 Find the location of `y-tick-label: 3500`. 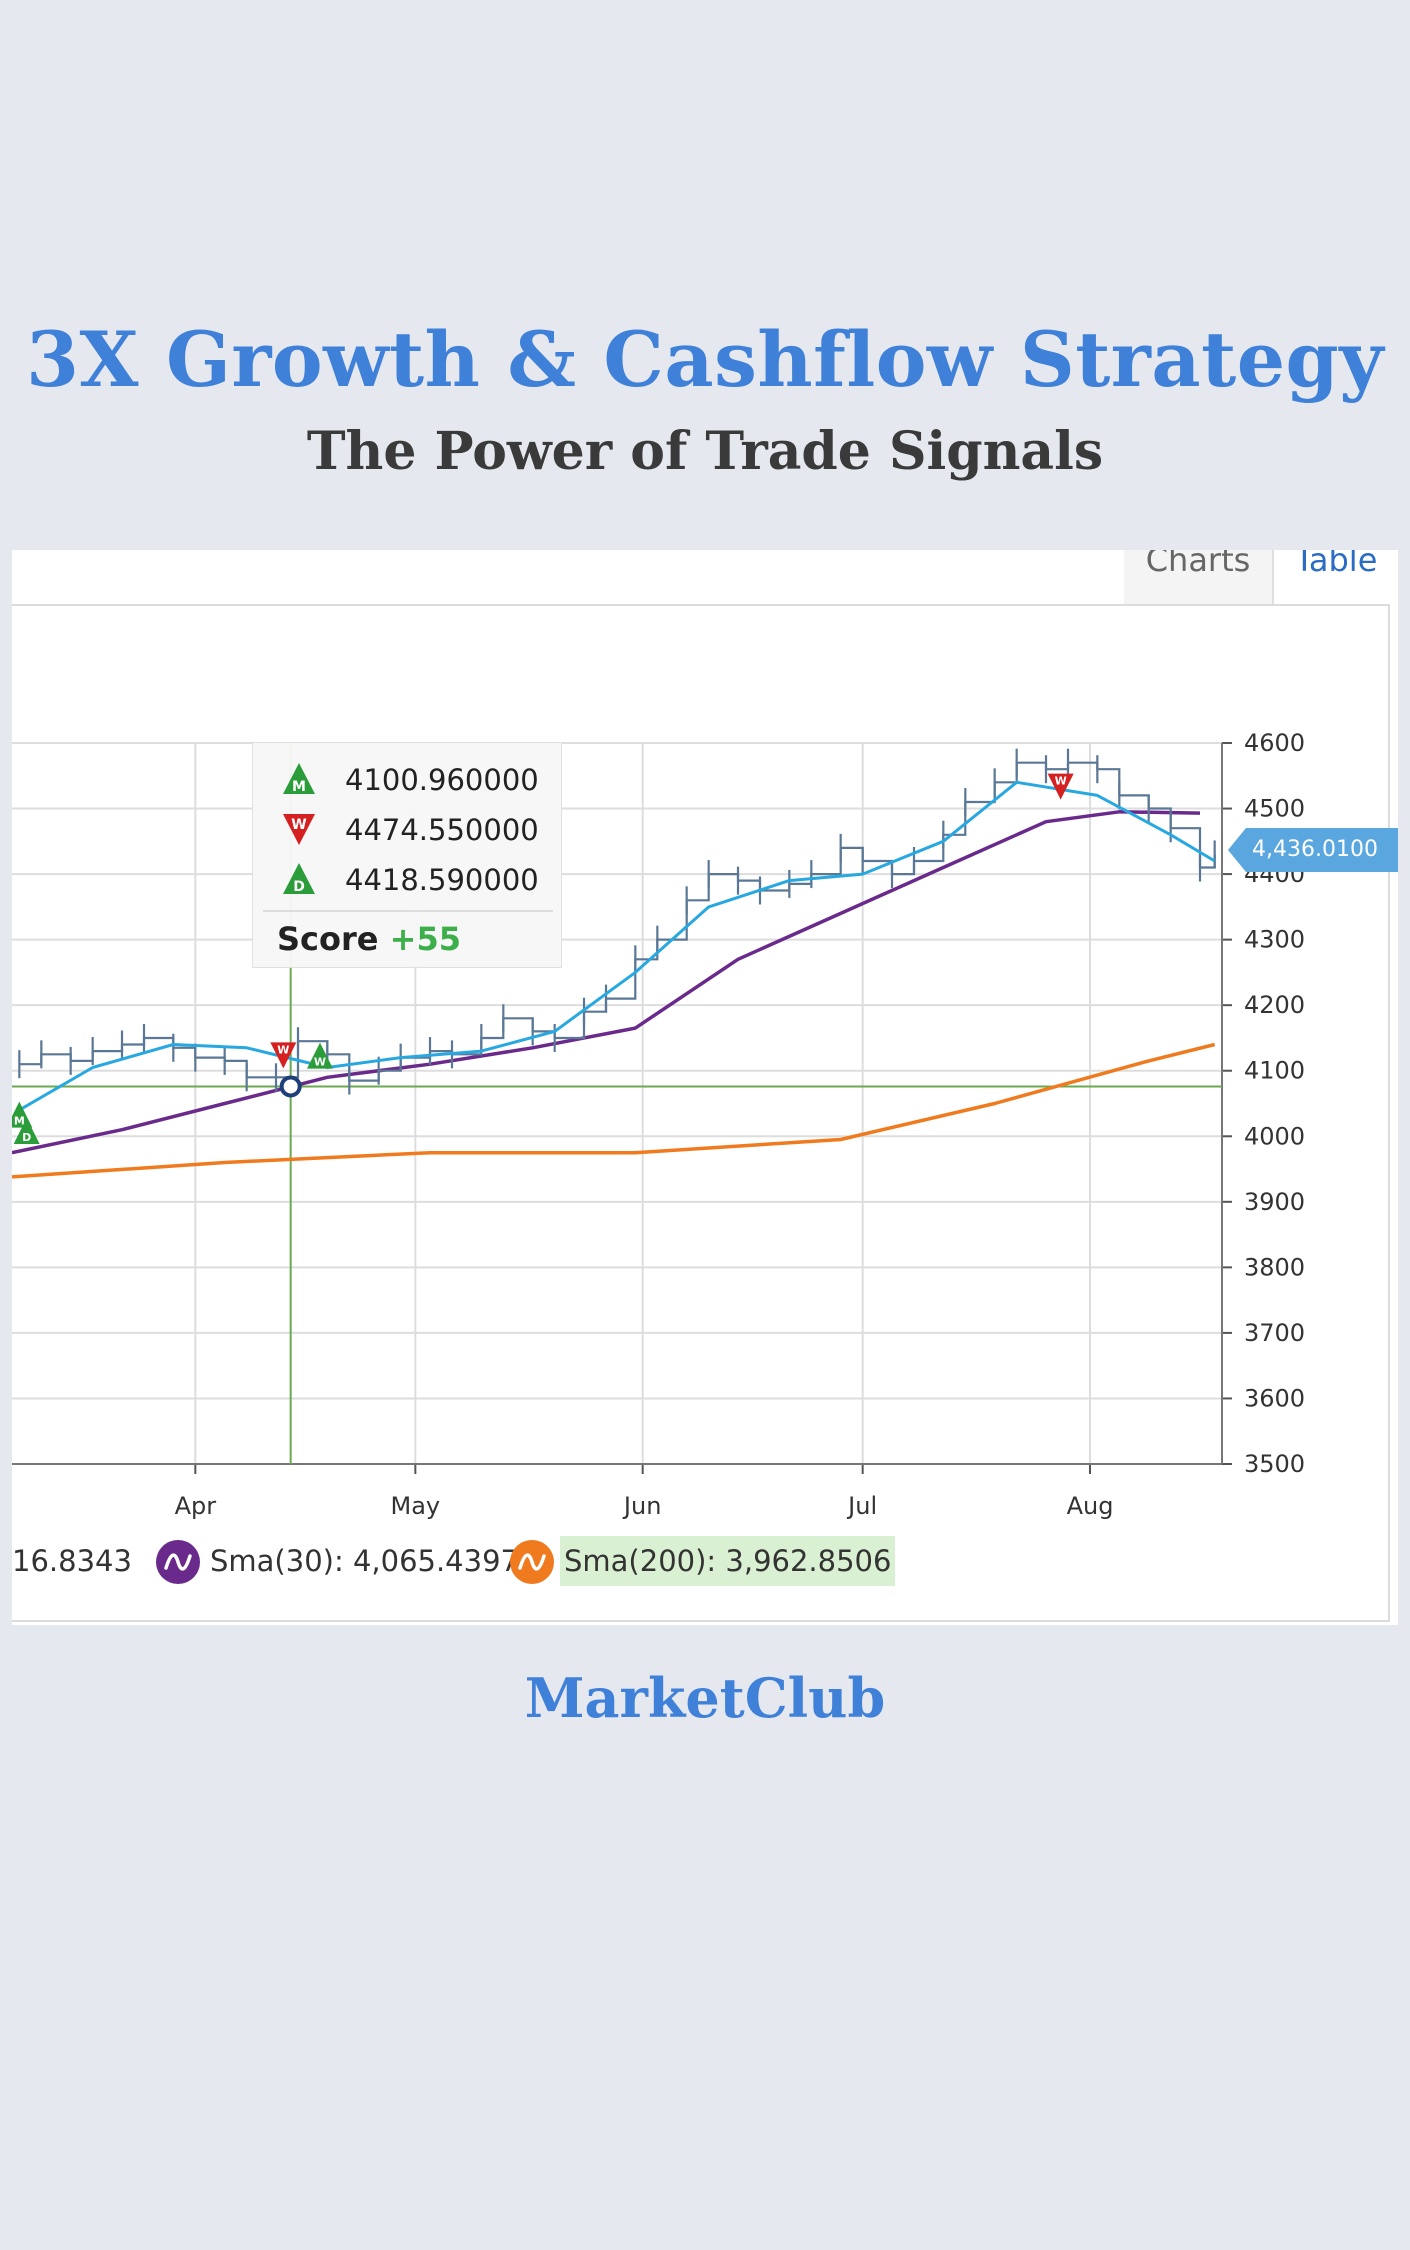

y-tick-label: 3500 is located at coordinates (1274, 1464).